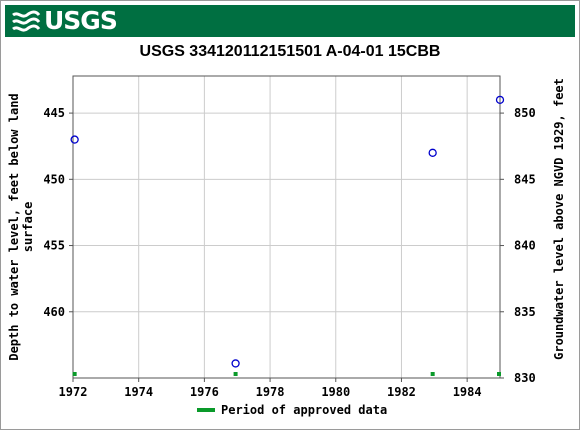 The height and width of the screenshot is (430, 580). Describe the element at coordinates (54, 312) in the screenshot. I see `left-tick-label: 460` at that location.